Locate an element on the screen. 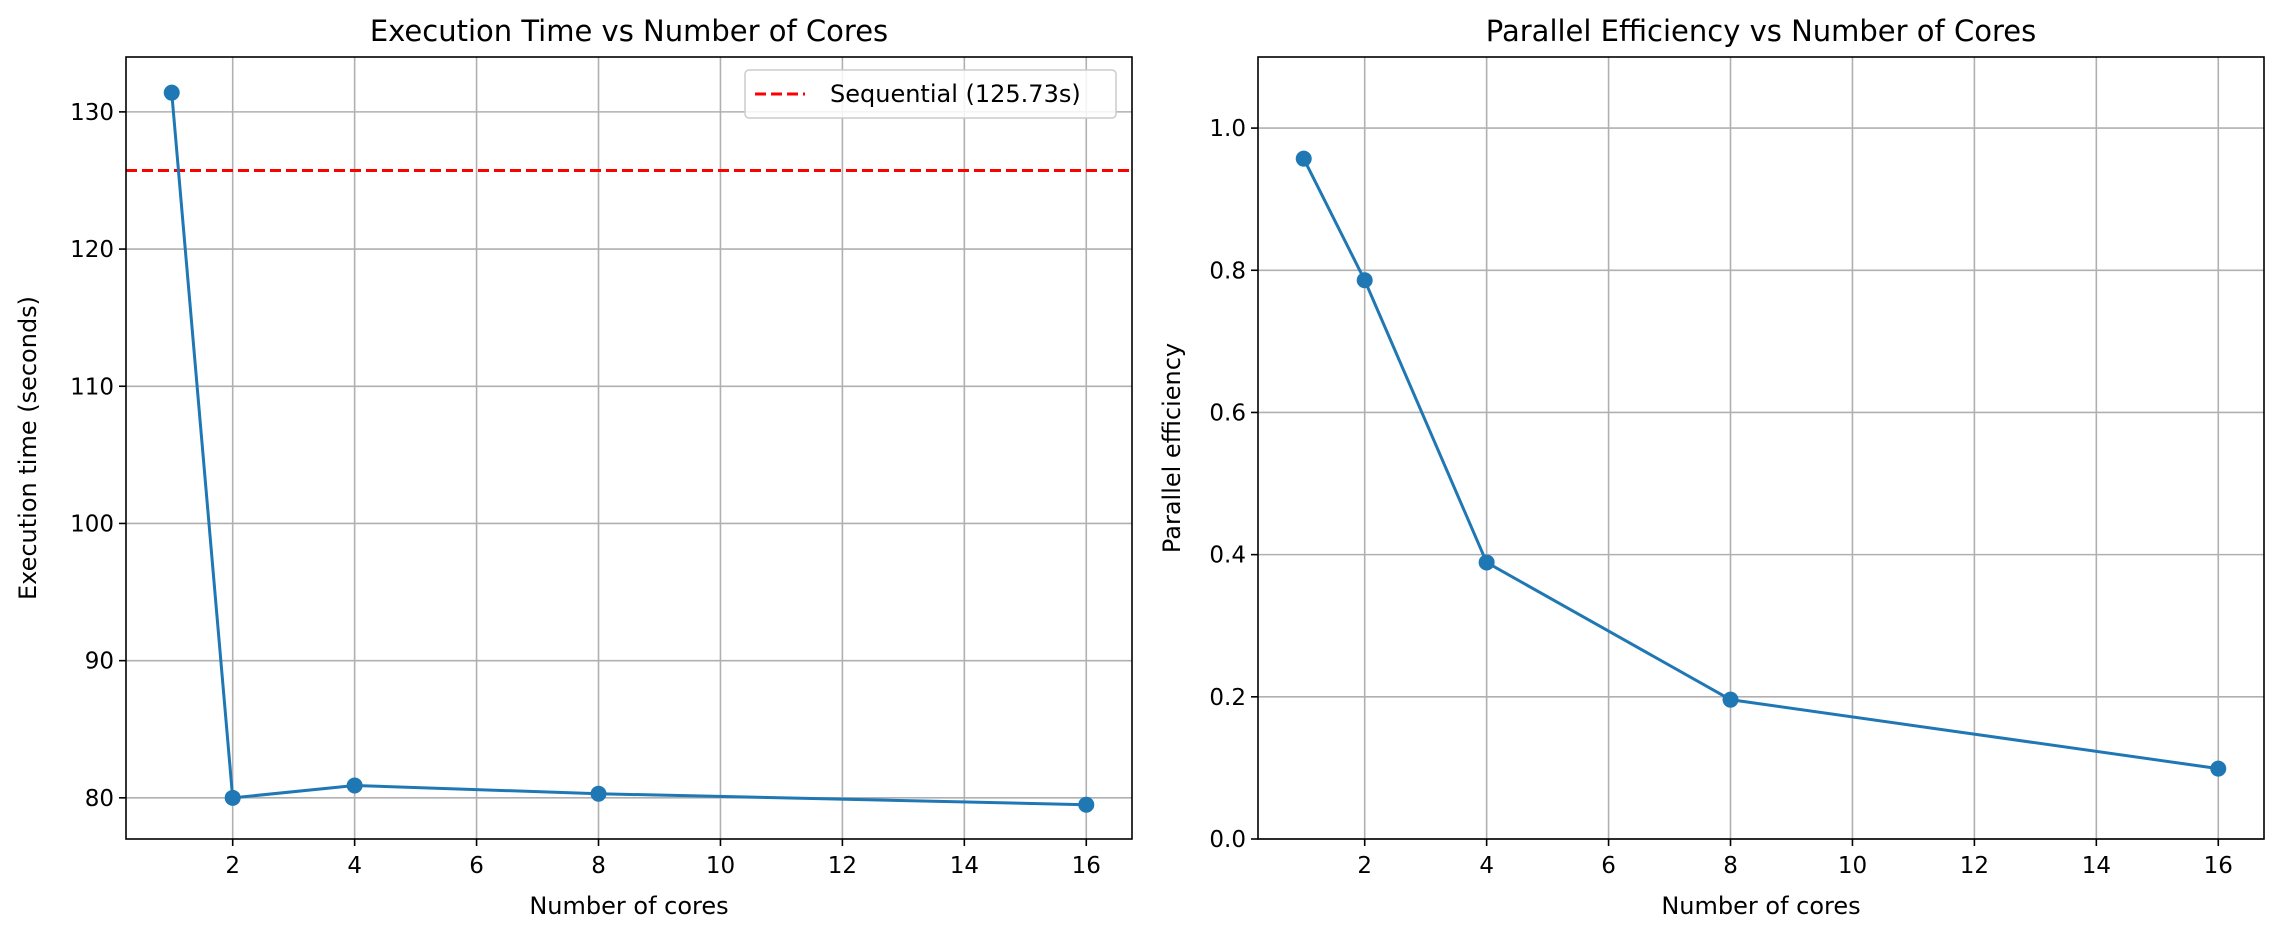 The height and width of the screenshot is (940, 2284). y-tick-label: 0.8 is located at coordinates (1227, 271).